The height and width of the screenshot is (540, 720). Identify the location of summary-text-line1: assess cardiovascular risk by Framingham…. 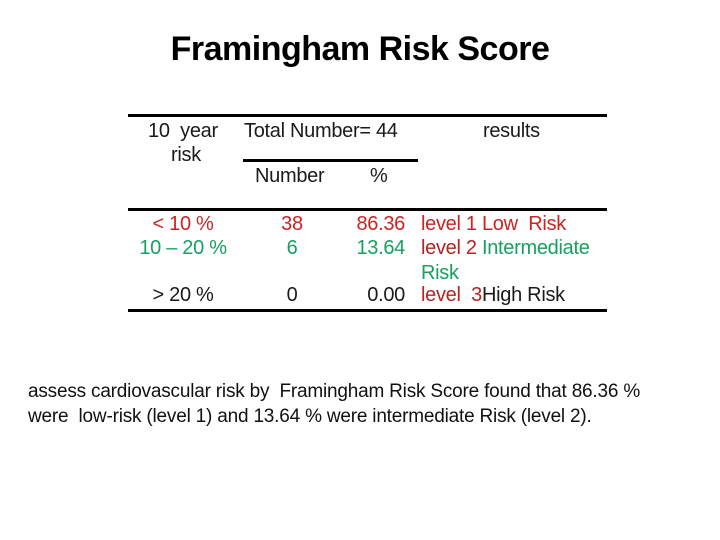
(334, 391).